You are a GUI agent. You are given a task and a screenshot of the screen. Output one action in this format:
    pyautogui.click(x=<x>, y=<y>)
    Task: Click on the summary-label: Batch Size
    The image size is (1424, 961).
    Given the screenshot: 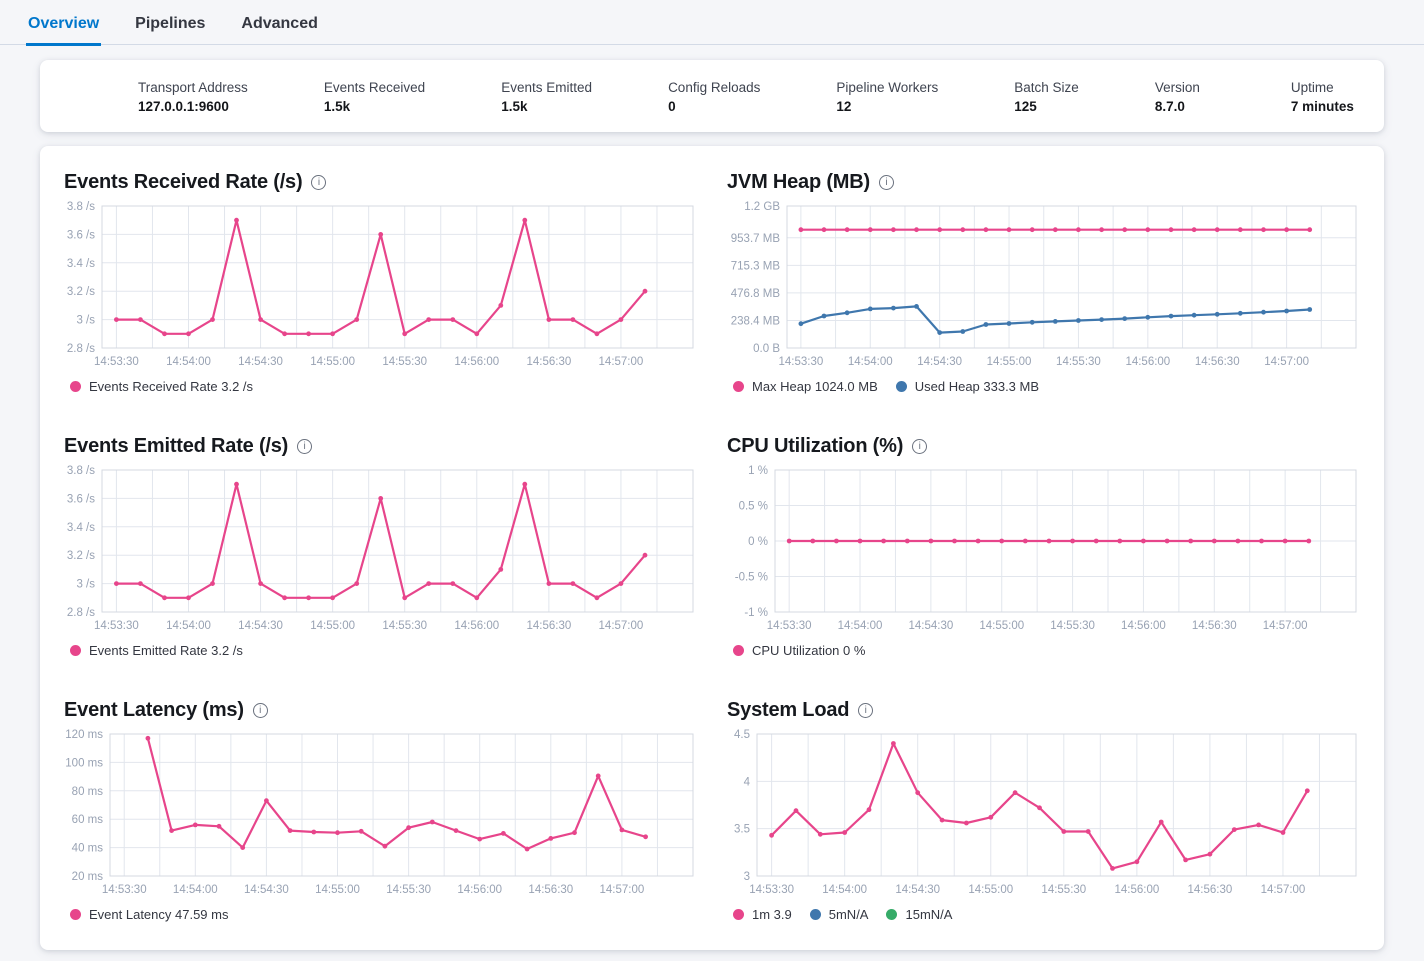 What is the action you would take?
    pyautogui.click(x=1046, y=87)
    